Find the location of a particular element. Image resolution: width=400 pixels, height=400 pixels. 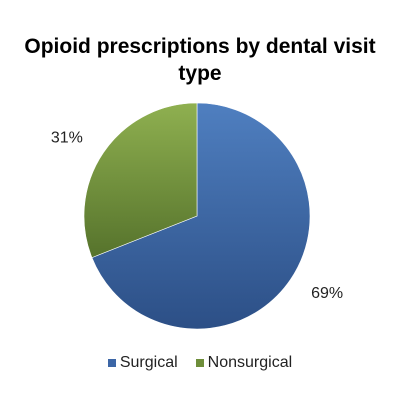

legend-label-nonsurgical: Nonsurgical is located at coordinates (250, 362).